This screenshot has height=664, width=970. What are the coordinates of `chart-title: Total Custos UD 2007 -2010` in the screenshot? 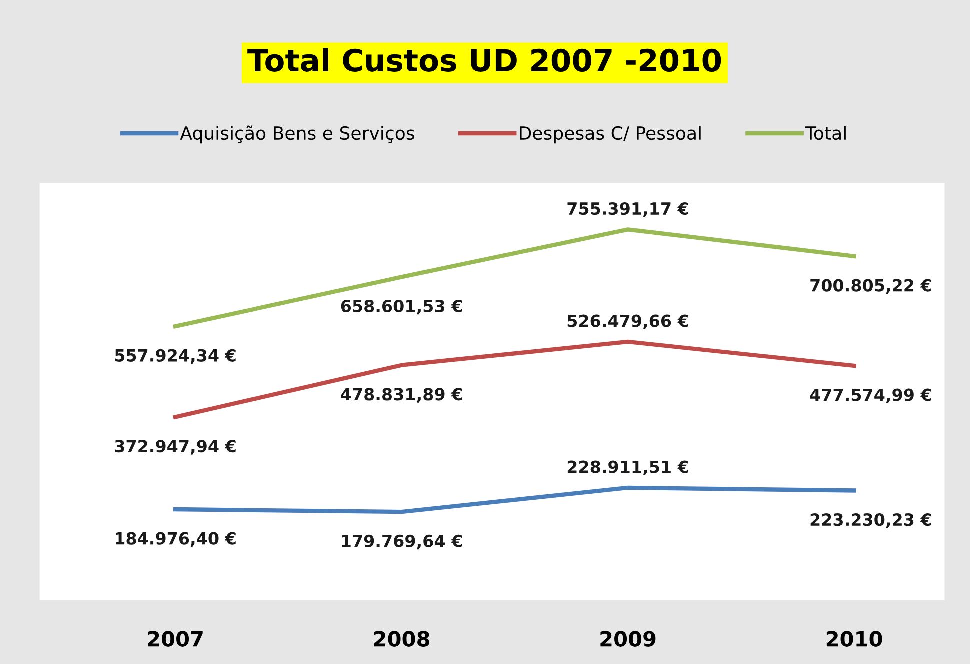 It's located at (485, 60).